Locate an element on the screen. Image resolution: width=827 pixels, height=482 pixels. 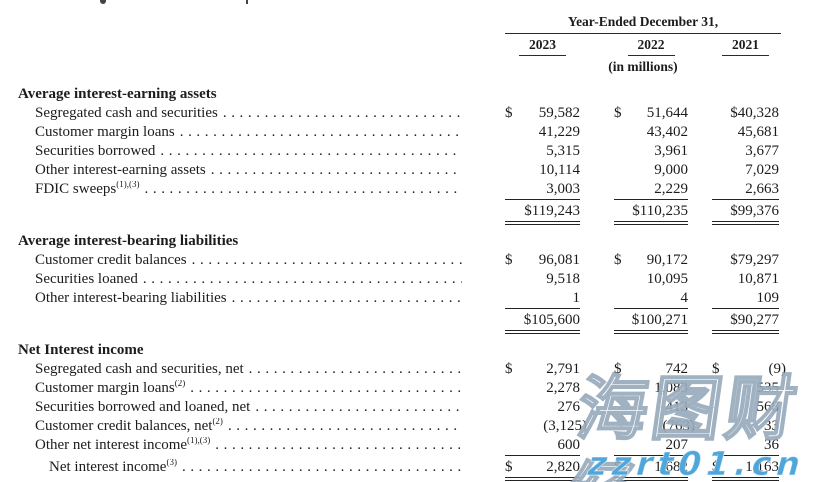
year-column-2022: 2022 is located at coordinates (651, 46).